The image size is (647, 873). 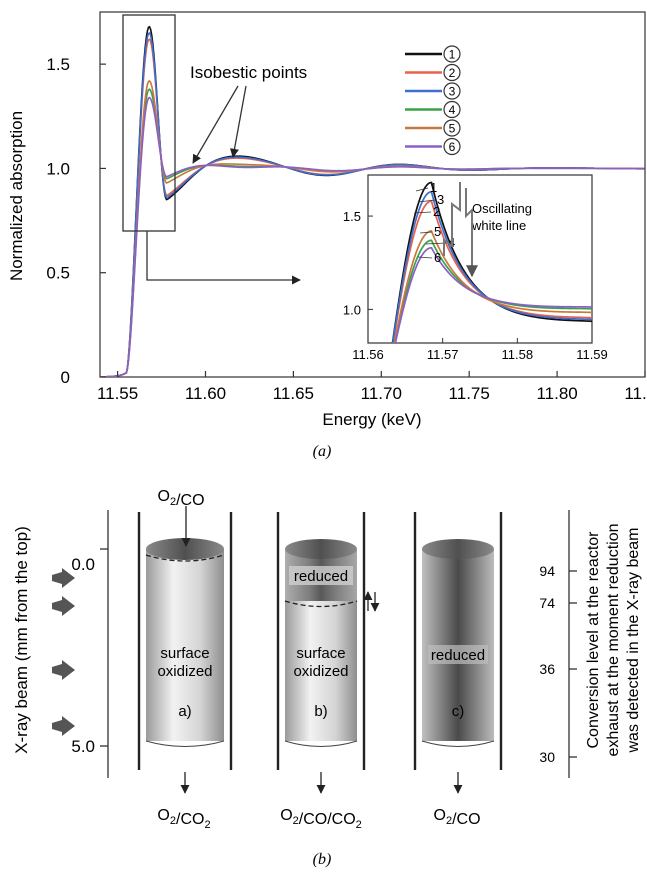 What do you see at coordinates (371, 419) in the screenshot?
I see `main-x-axis-label: Energy (keV)` at bounding box center [371, 419].